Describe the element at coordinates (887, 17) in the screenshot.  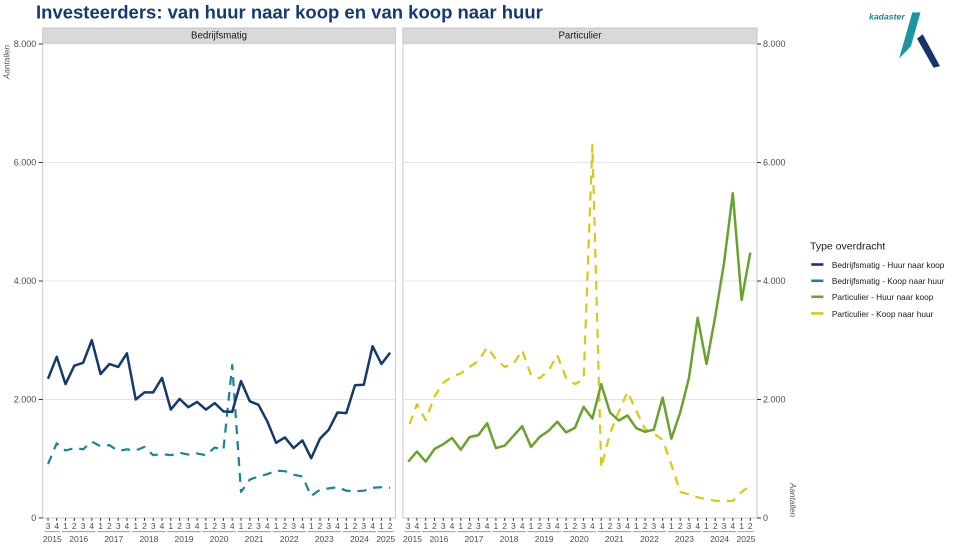
I see `svg-text: kadaster` at that location.